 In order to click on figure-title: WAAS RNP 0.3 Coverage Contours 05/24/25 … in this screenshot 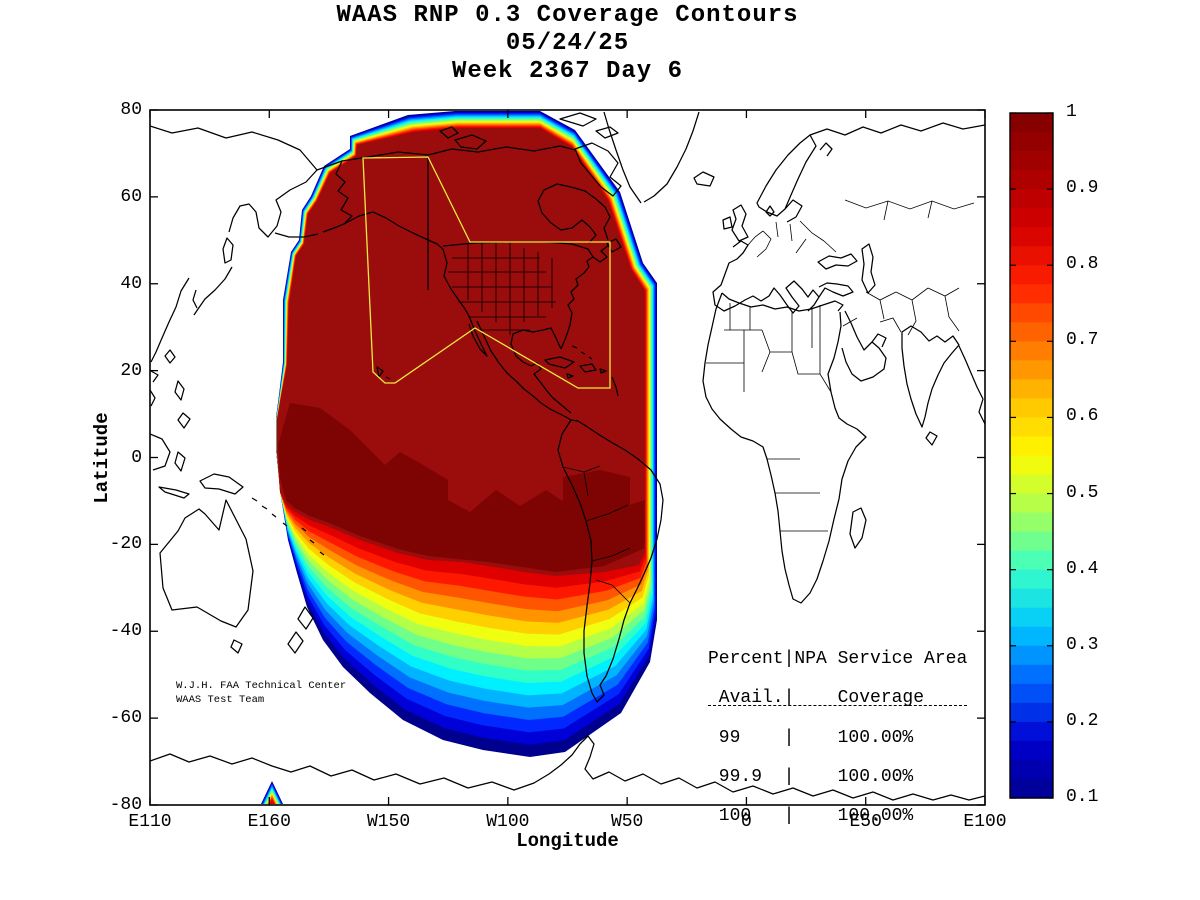, I will do `click(567, 44)`.